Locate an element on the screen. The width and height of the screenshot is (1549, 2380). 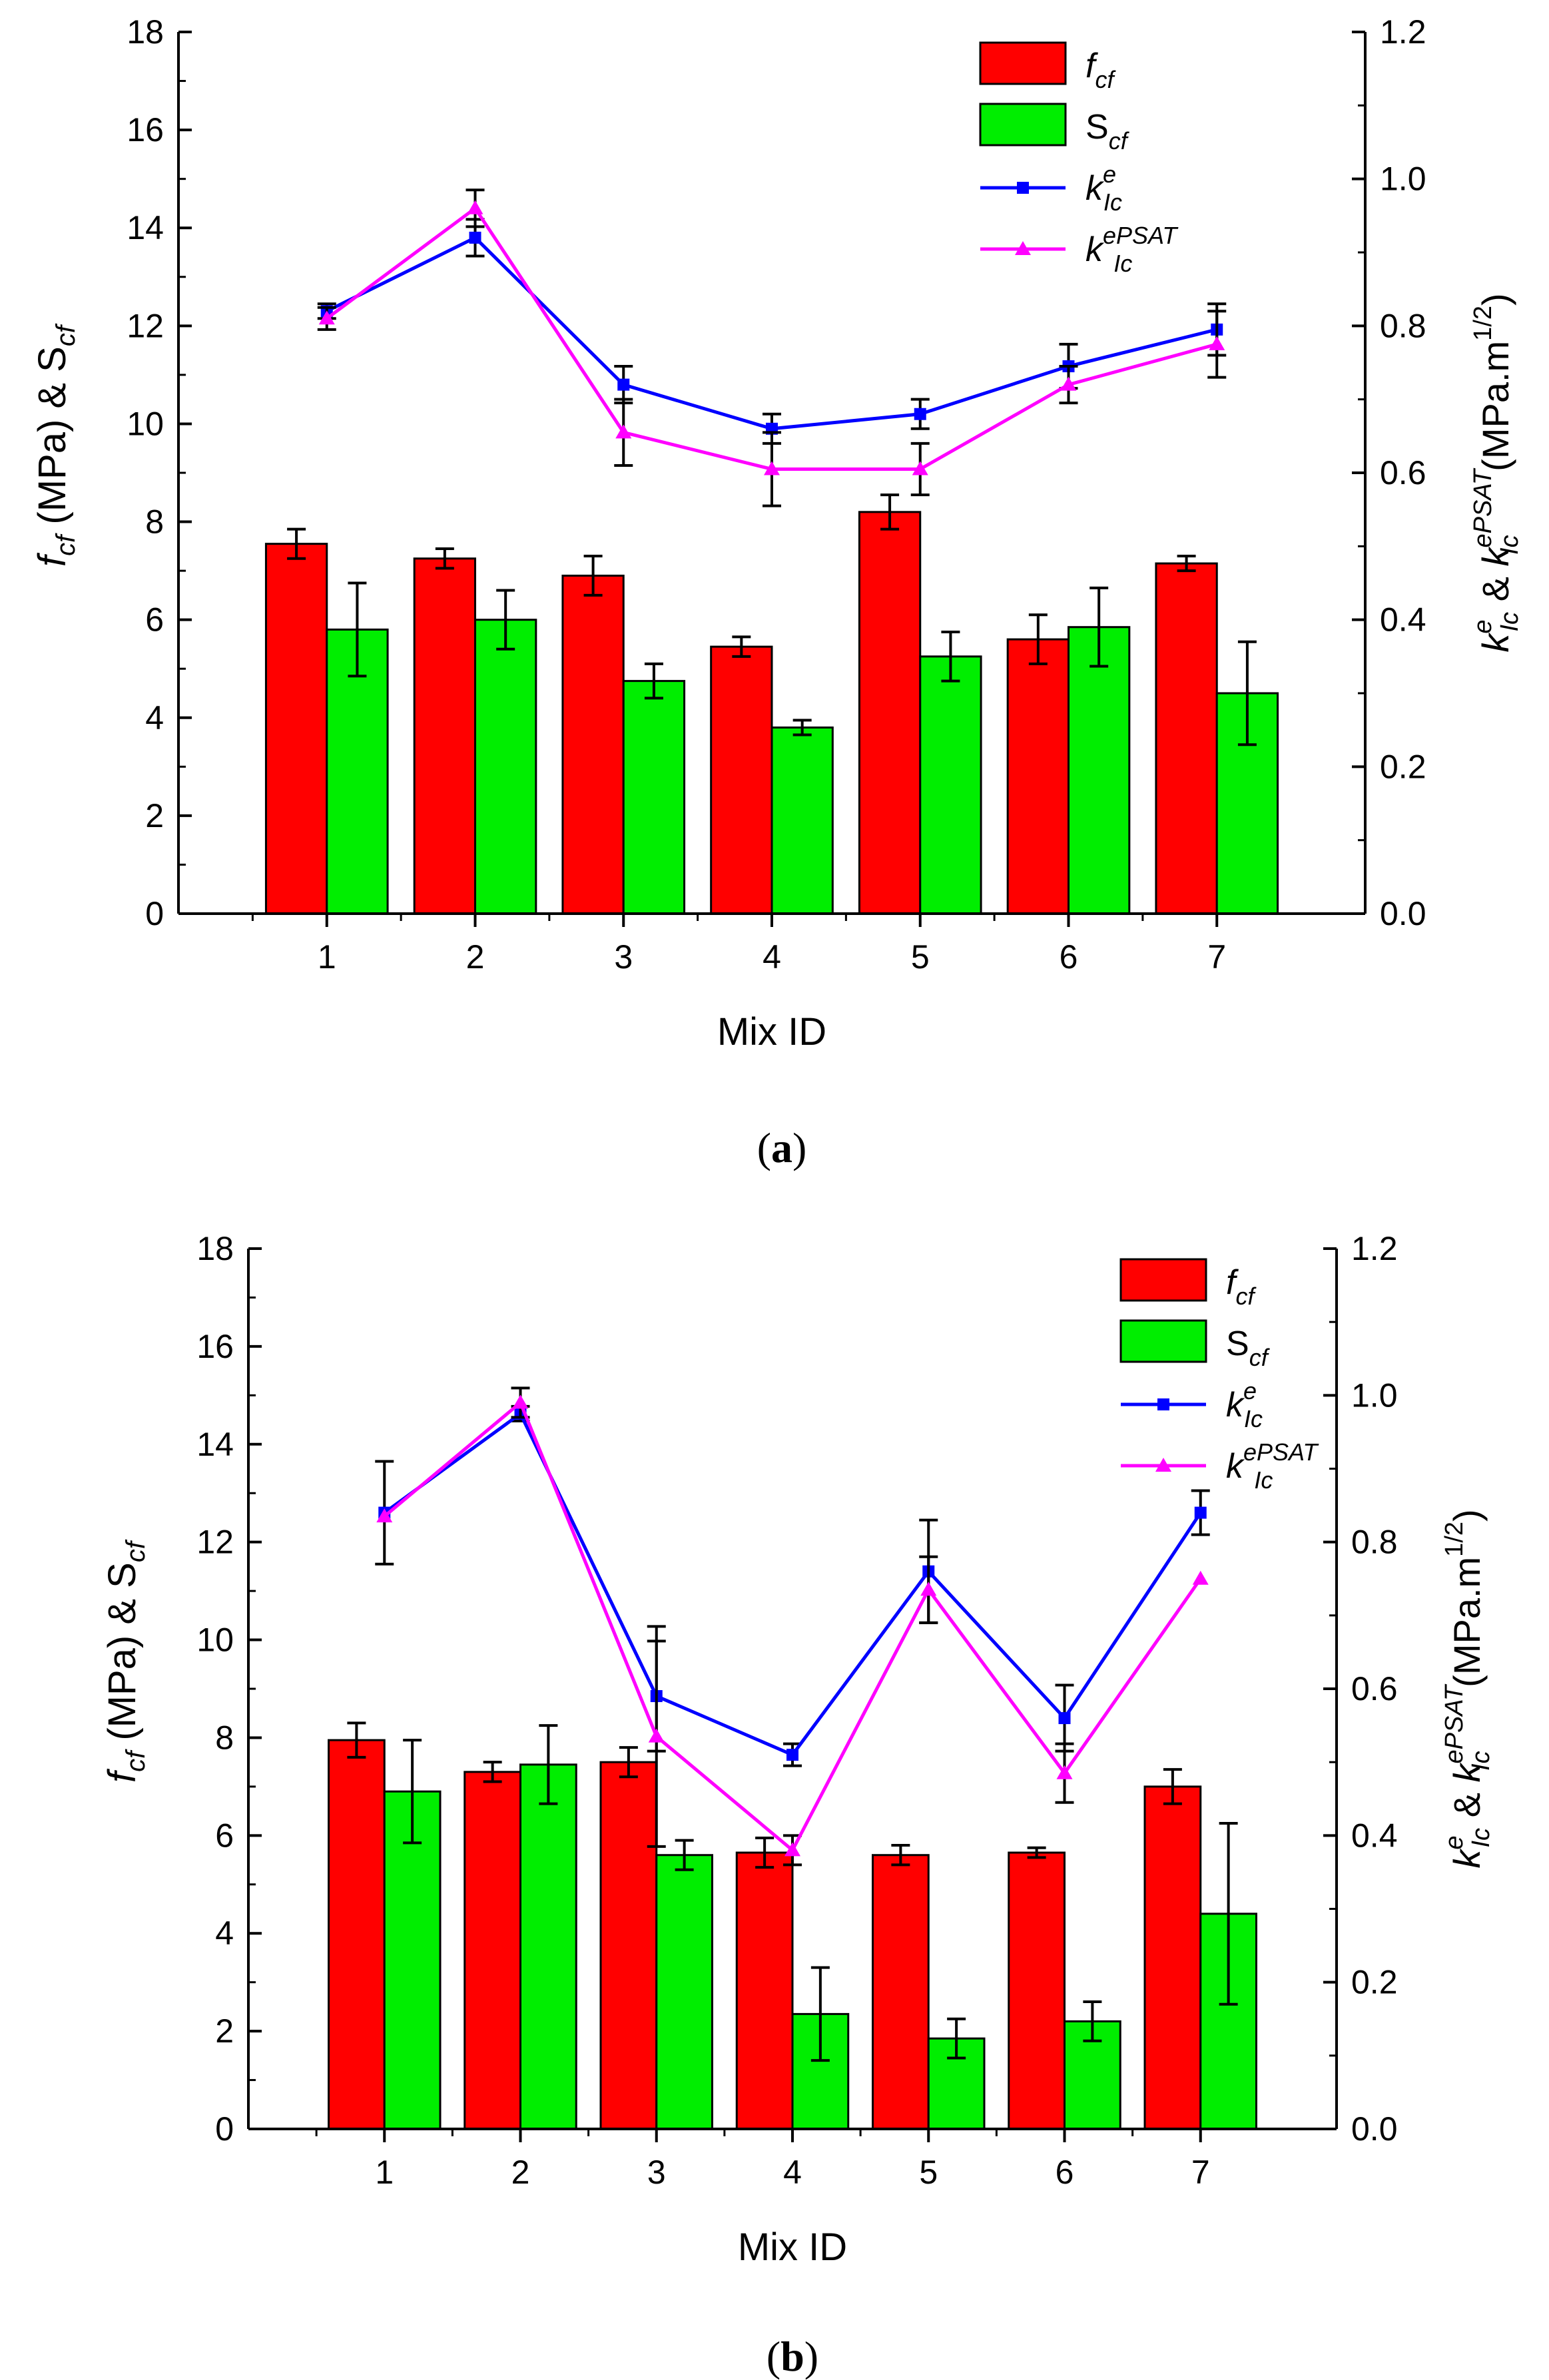
panel-label: b is located at coordinates (792, 2356).